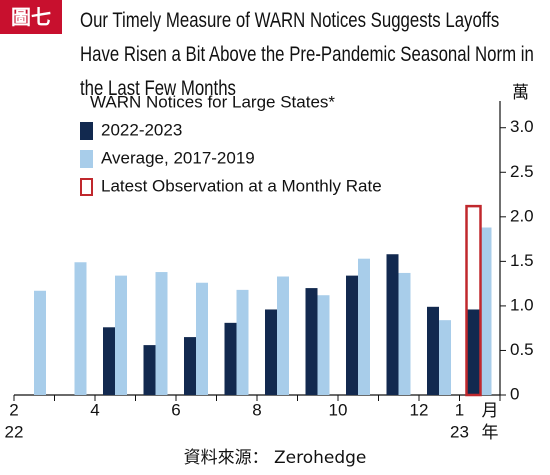  Describe the element at coordinates (14, 431) in the screenshot. I see `x-year-label: 22` at that location.